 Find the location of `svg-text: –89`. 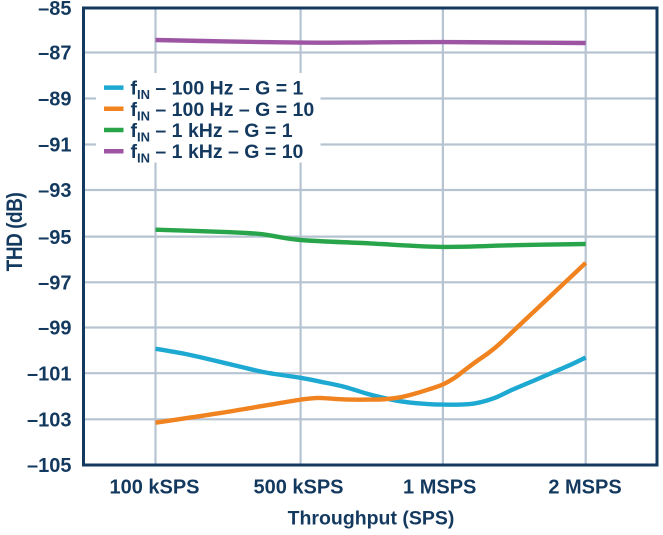

svg-text: –89 is located at coordinates (54, 100).